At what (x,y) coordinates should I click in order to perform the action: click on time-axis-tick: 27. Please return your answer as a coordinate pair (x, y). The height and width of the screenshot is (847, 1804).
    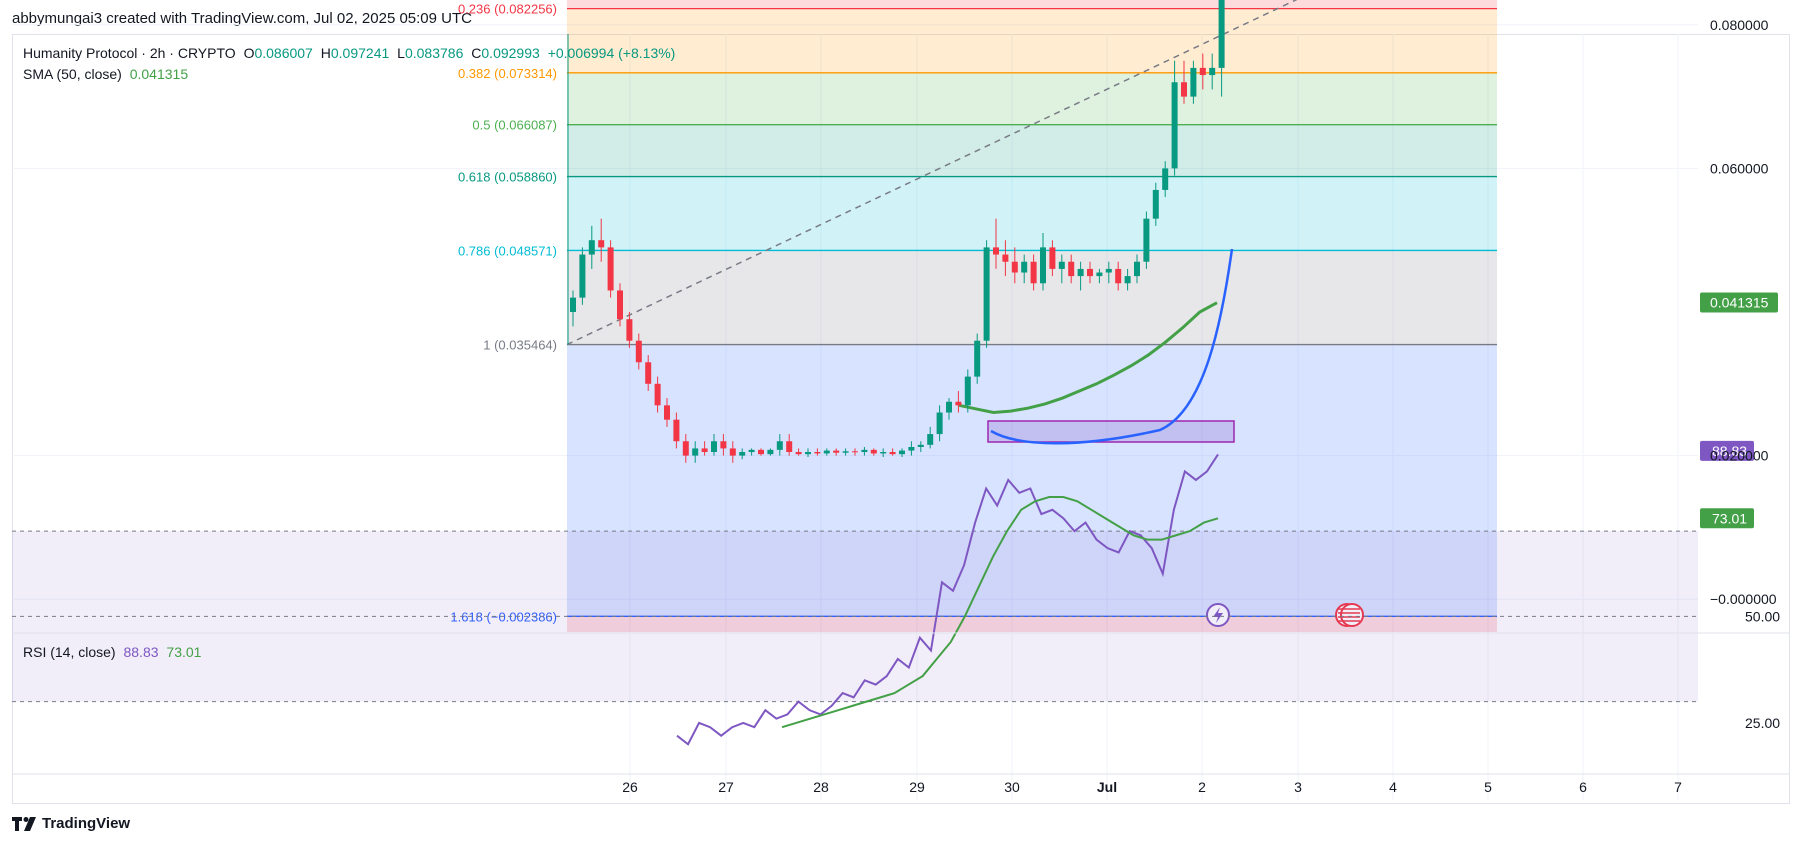
    Looking at the image, I should click on (726, 787).